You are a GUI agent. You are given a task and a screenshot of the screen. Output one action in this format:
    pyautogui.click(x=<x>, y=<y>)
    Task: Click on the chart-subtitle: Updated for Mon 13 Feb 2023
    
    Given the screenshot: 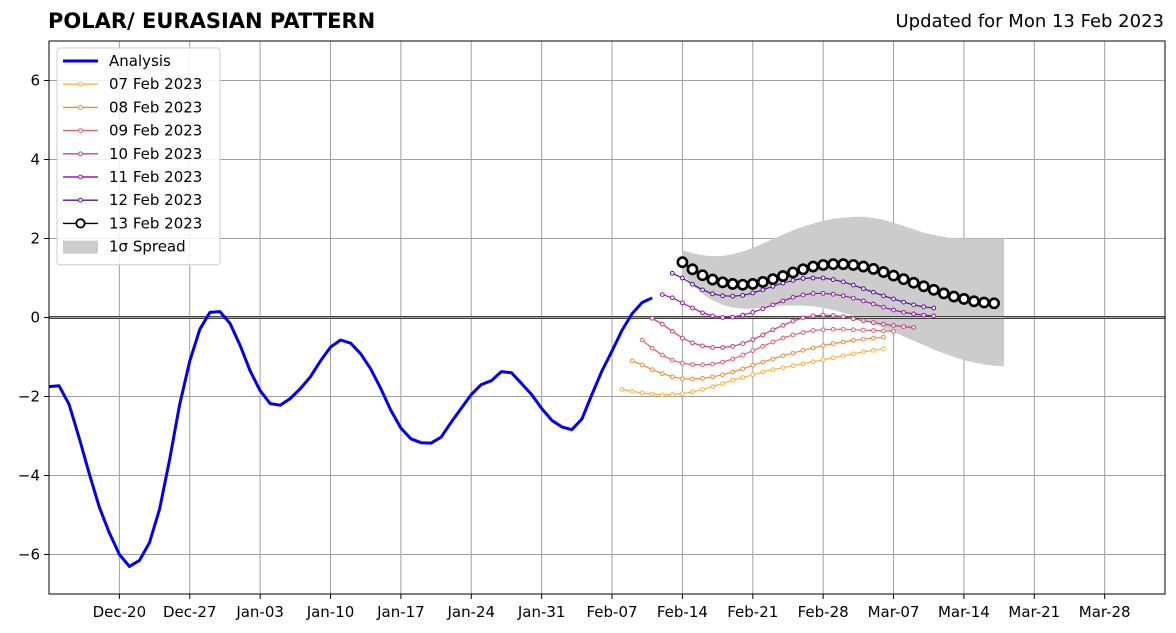 What is the action you would take?
    pyautogui.click(x=1029, y=21)
    